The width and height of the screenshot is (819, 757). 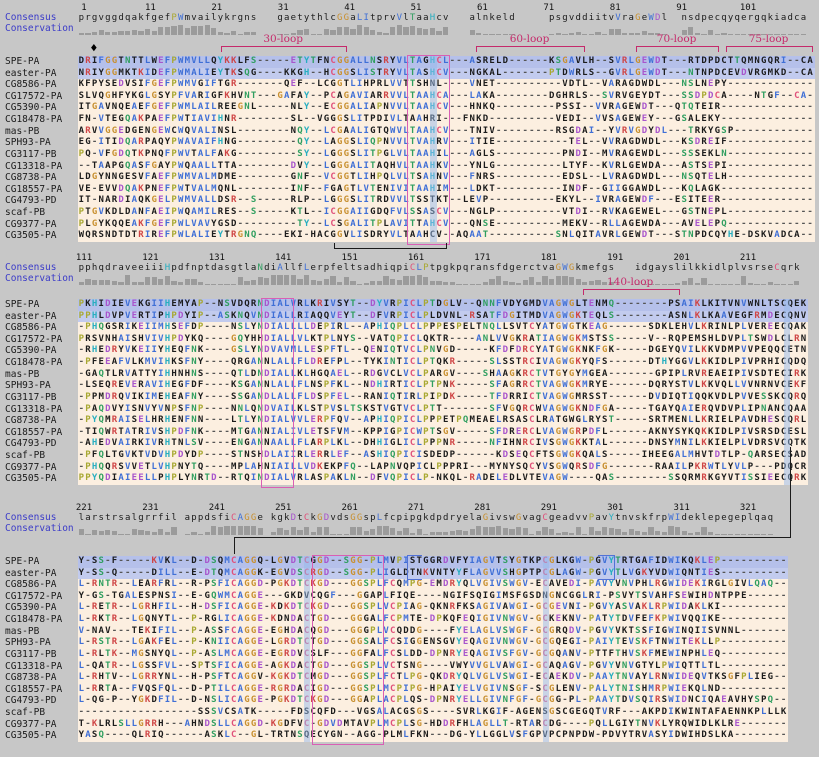 I want to click on ruler-tick: 191, so click(x=615, y=258).